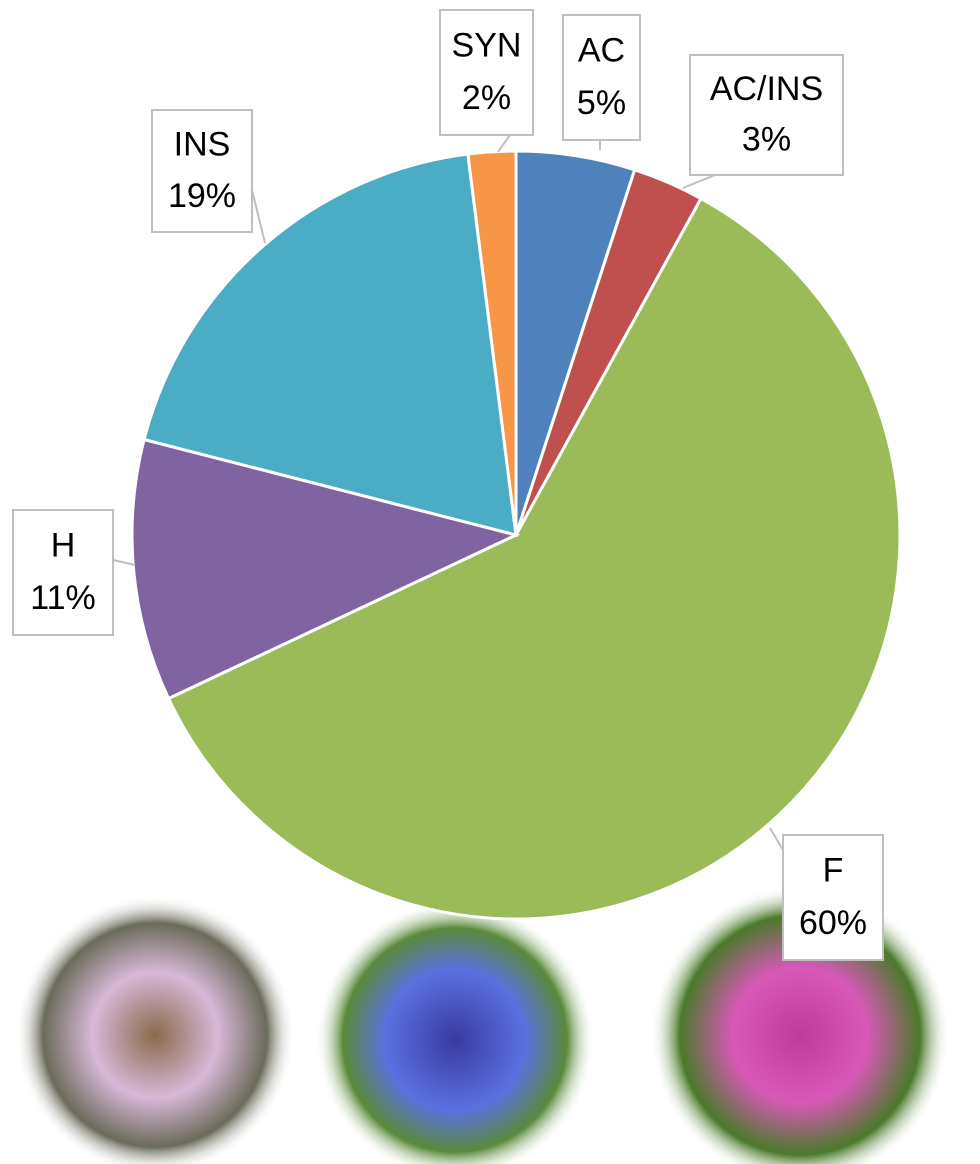 The image size is (980, 1164). What do you see at coordinates (455, 1032) in the screenshot?
I see `photo-cornflower` at bounding box center [455, 1032].